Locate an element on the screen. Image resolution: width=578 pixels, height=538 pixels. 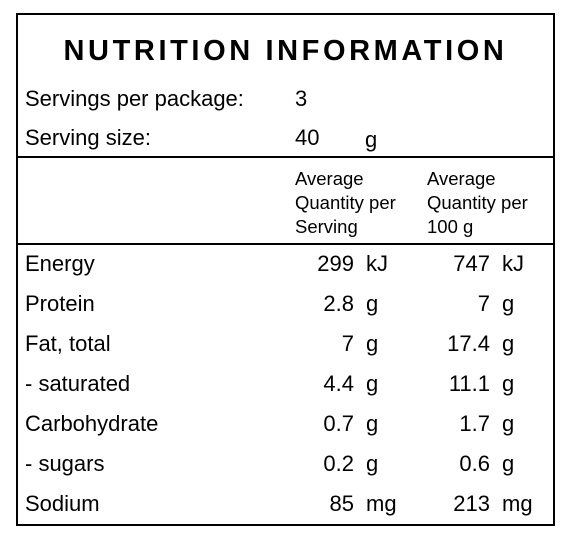
servings-label: Servings per package: is located at coordinates (134, 98).